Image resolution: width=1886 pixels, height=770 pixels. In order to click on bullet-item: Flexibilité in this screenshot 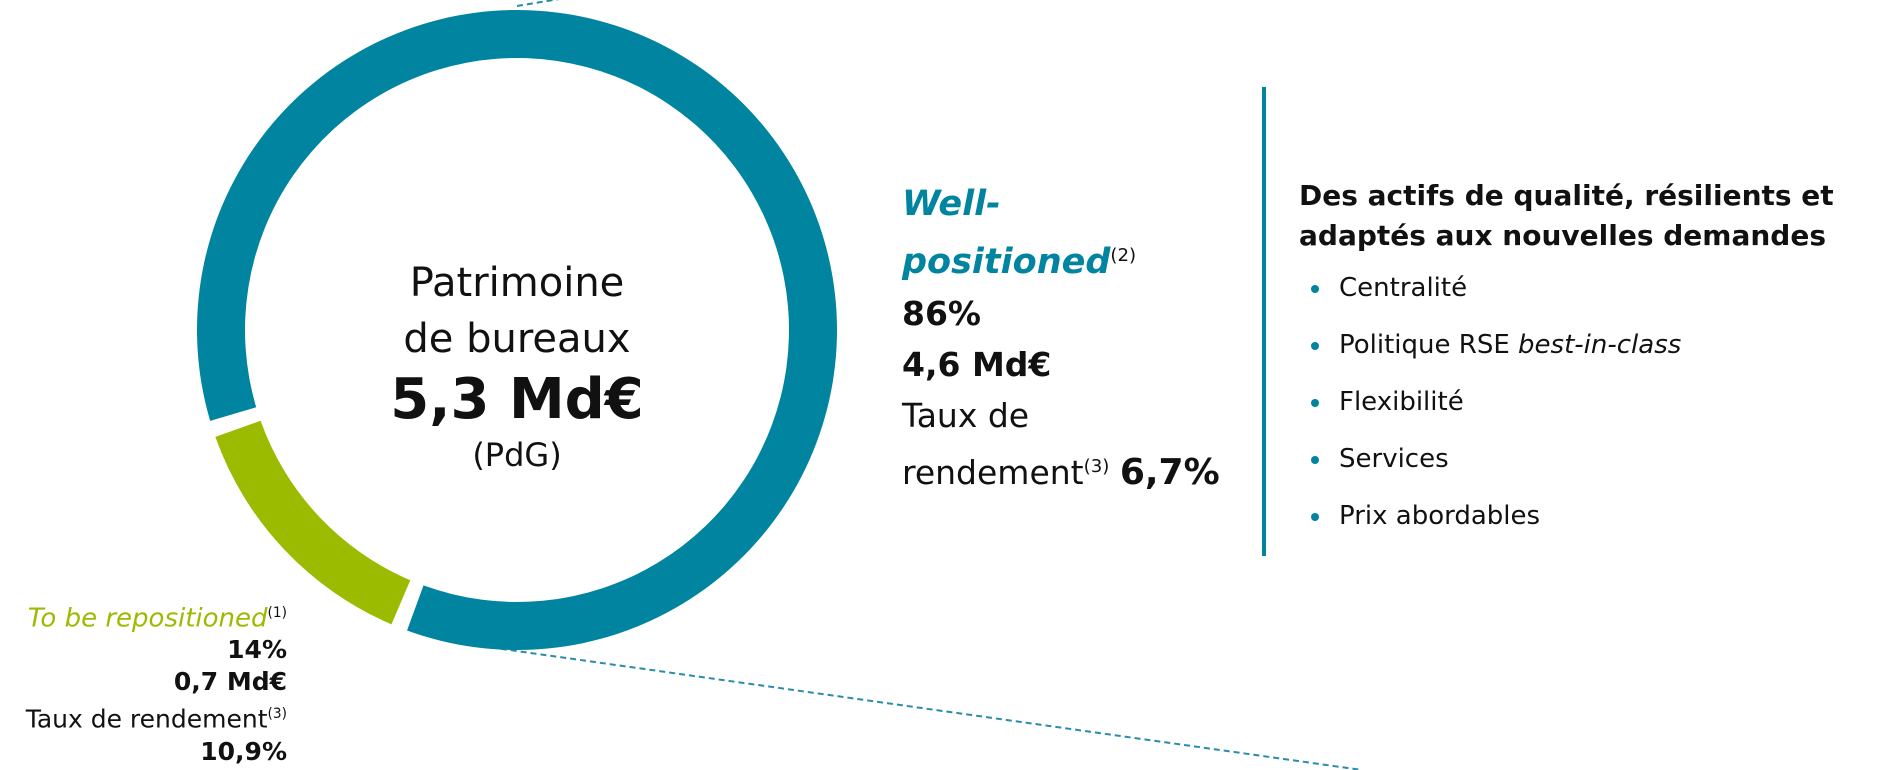, I will do `click(1592, 402)`.